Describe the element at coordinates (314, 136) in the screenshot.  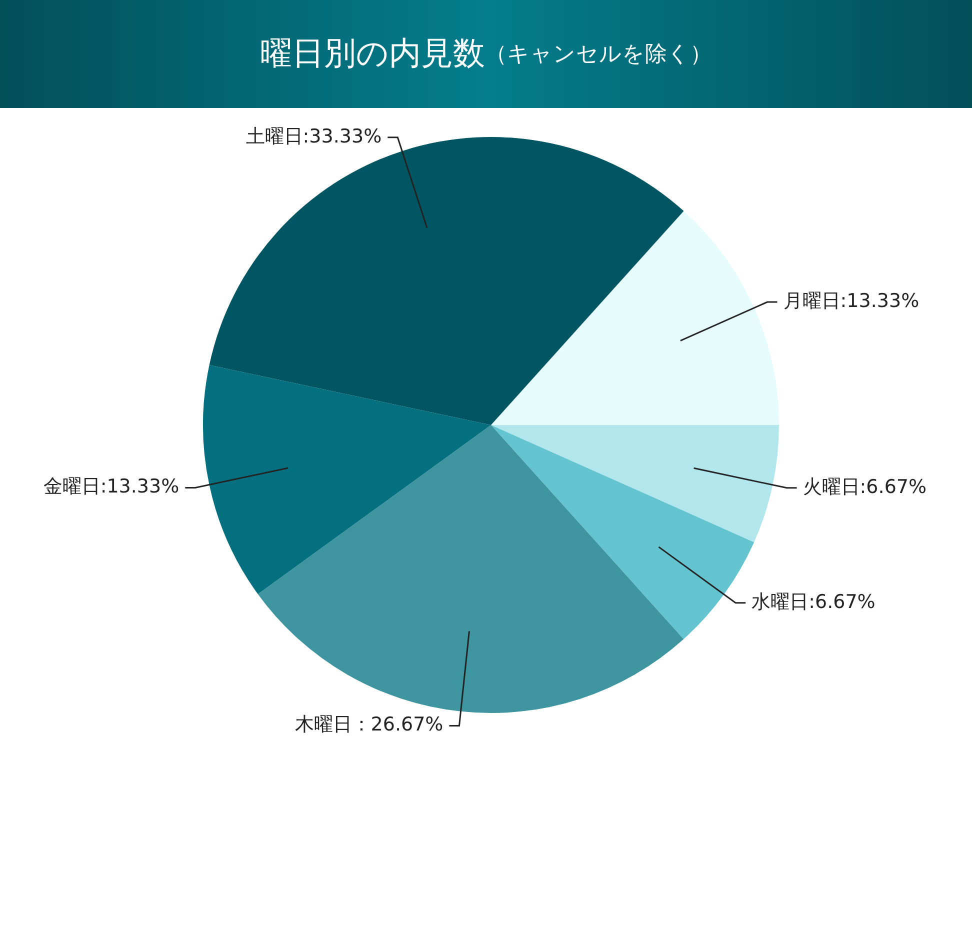
I see `slice-label: 土曜日:33.33%` at that location.